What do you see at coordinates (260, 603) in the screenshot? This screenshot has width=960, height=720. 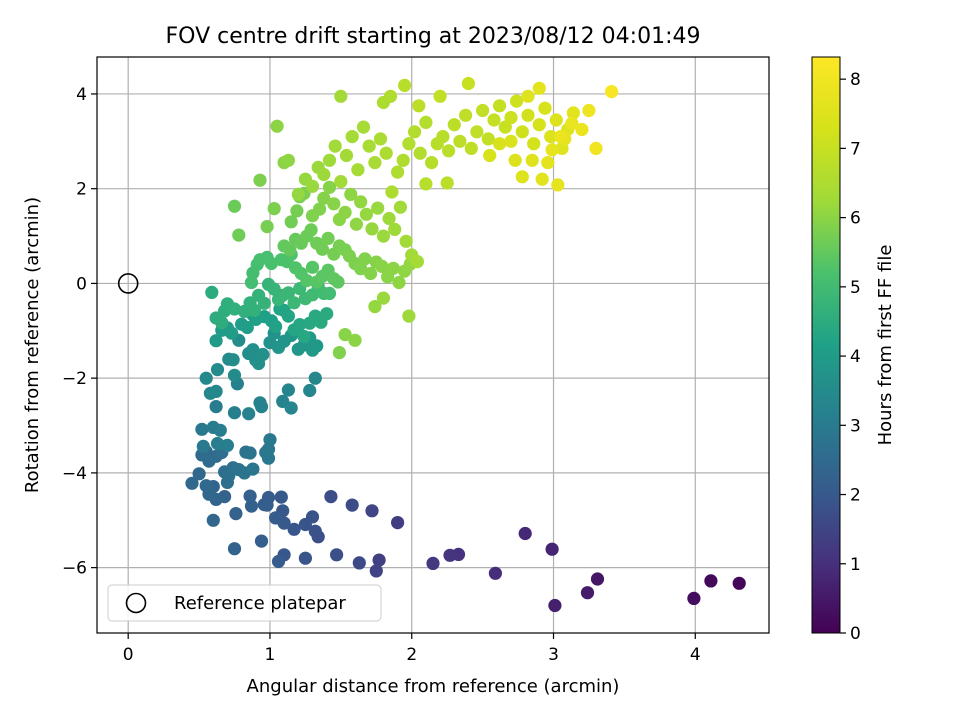 I see `legend-entry-label: Reference platepar` at bounding box center [260, 603].